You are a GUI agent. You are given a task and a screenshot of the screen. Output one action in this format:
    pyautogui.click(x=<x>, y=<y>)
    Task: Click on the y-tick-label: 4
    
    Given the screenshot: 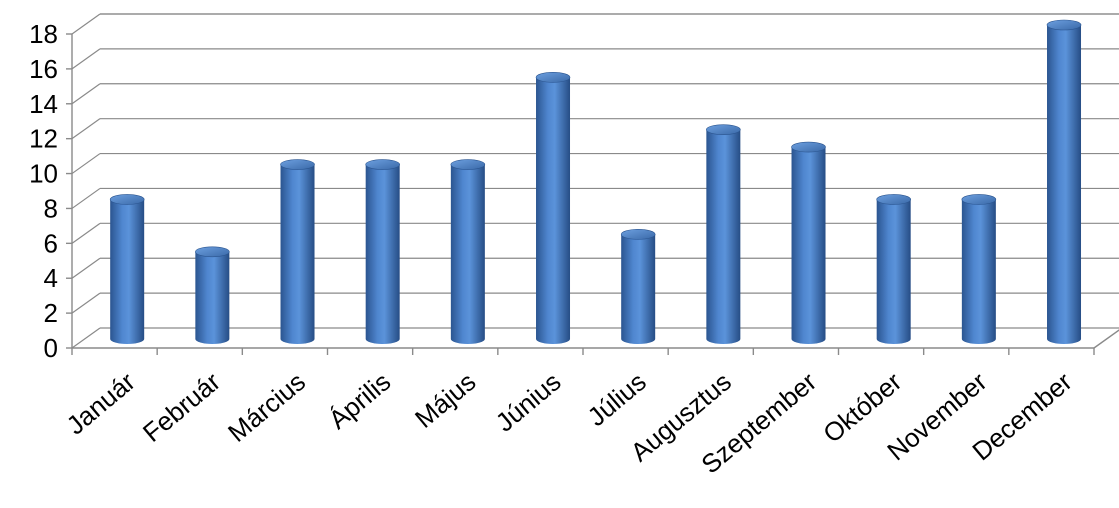 What is the action you would take?
    pyautogui.click(x=51, y=278)
    